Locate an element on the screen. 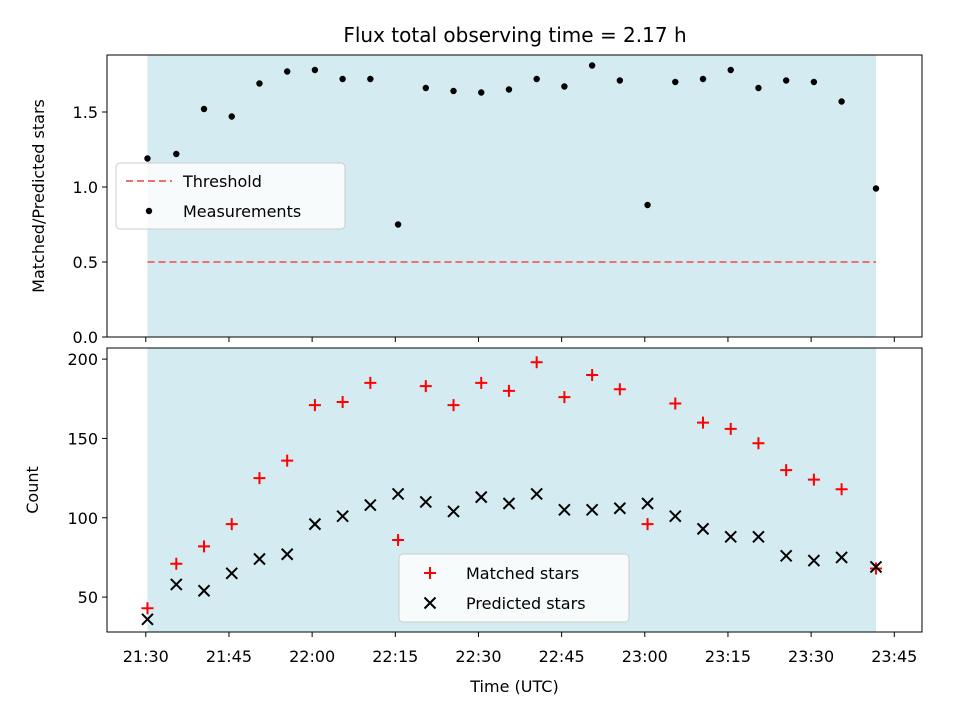 Image resolution: width=960 pixels, height=720 pixels. ratio-ytick-label: 0.0 is located at coordinates (85, 337).